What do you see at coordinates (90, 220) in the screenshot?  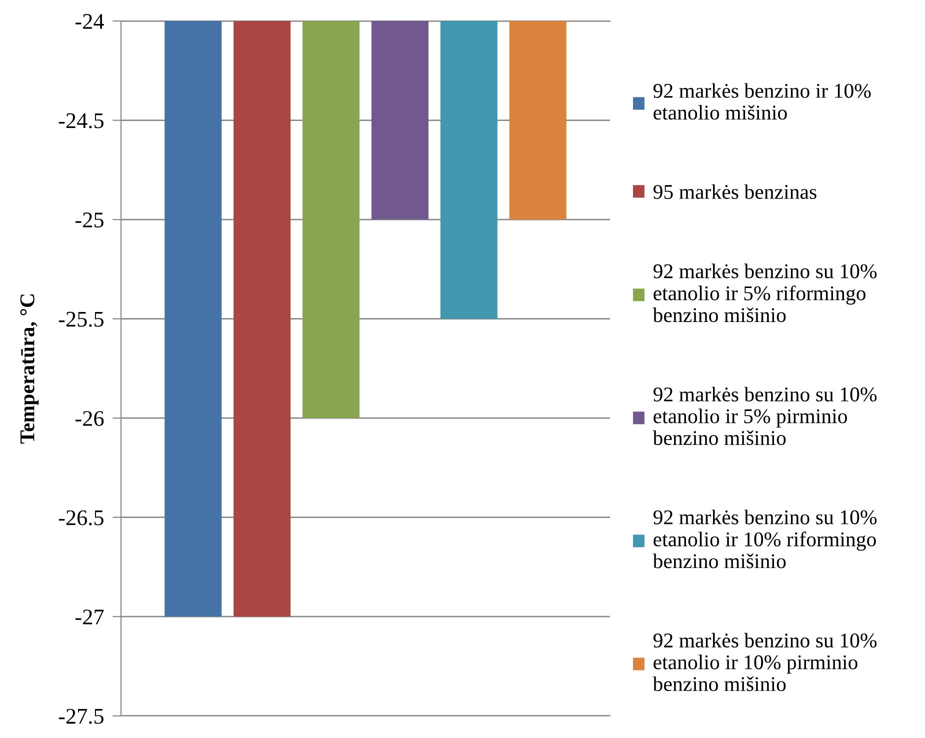 I see `y-tick-label: -25` at bounding box center [90, 220].